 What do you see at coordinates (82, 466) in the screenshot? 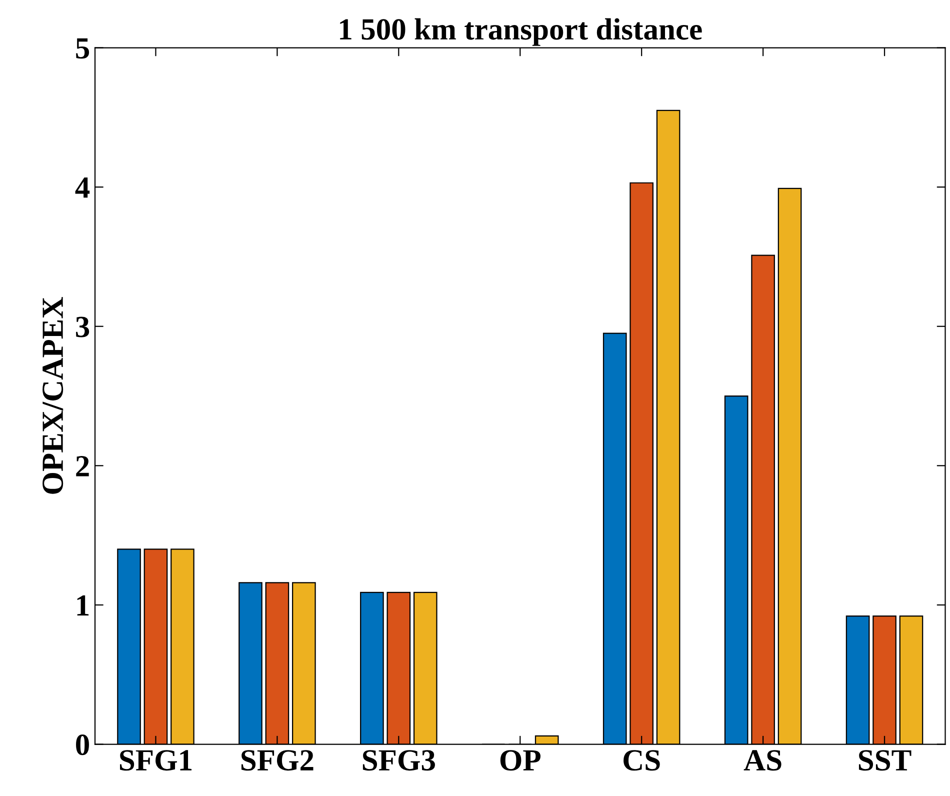
I see `y-tick-label: 2` at bounding box center [82, 466].